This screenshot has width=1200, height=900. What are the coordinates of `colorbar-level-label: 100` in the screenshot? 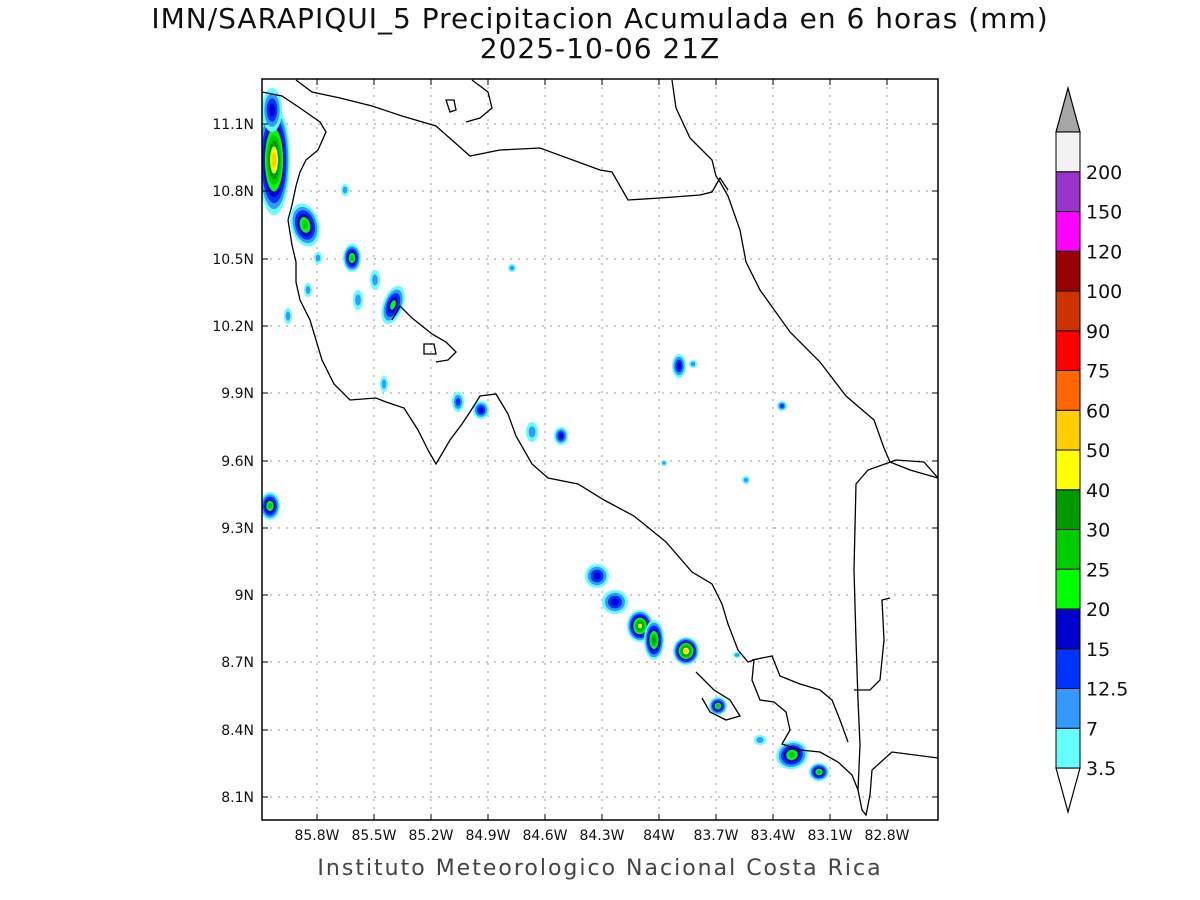 It's located at (1104, 292).